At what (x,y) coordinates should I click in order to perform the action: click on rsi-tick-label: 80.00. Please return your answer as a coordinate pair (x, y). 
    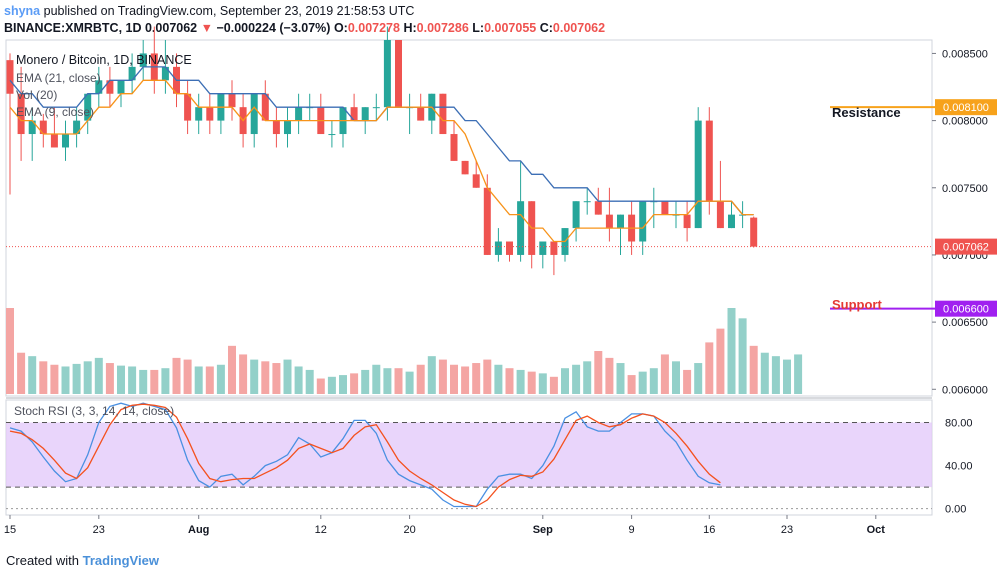
    Looking at the image, I should click on (959, 424).